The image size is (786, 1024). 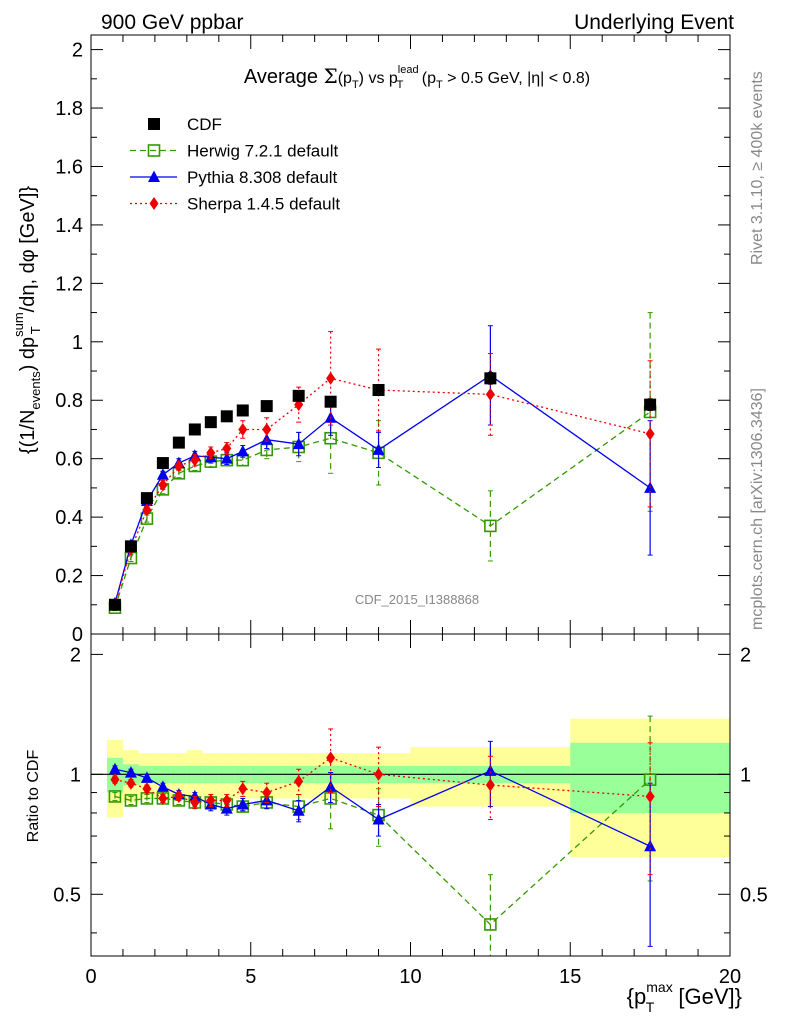 What do you see at coordinates (33, 796) in the screenshot?
I see `ratio-y-axis-label: Ratio to CDF` at bounding box center [33, 796].